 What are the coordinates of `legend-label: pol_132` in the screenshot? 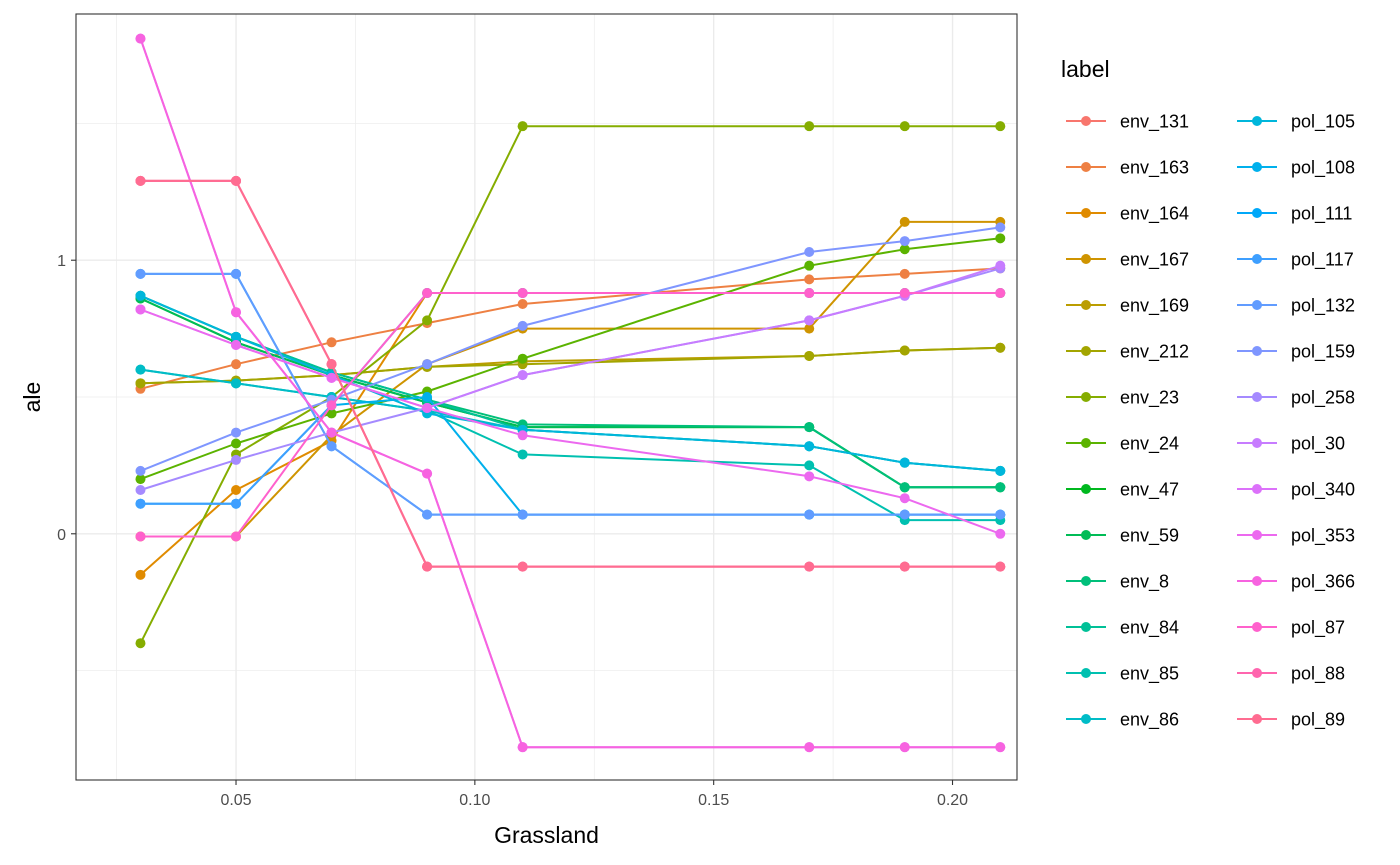 It's located at (1323, 306).